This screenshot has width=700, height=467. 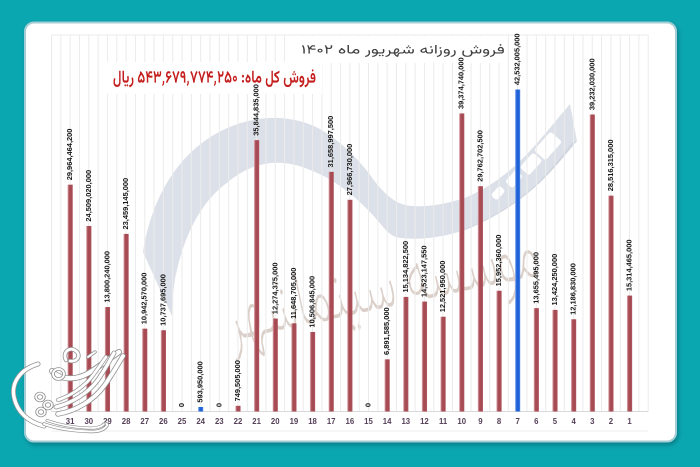 I want to click on svg-text: 1, so click(x=629, y=421).